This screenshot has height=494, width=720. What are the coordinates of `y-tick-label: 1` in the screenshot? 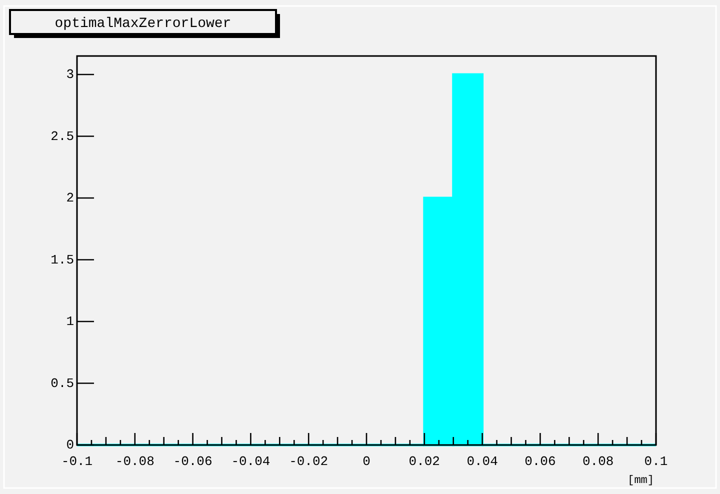 It's located at (70, 322).